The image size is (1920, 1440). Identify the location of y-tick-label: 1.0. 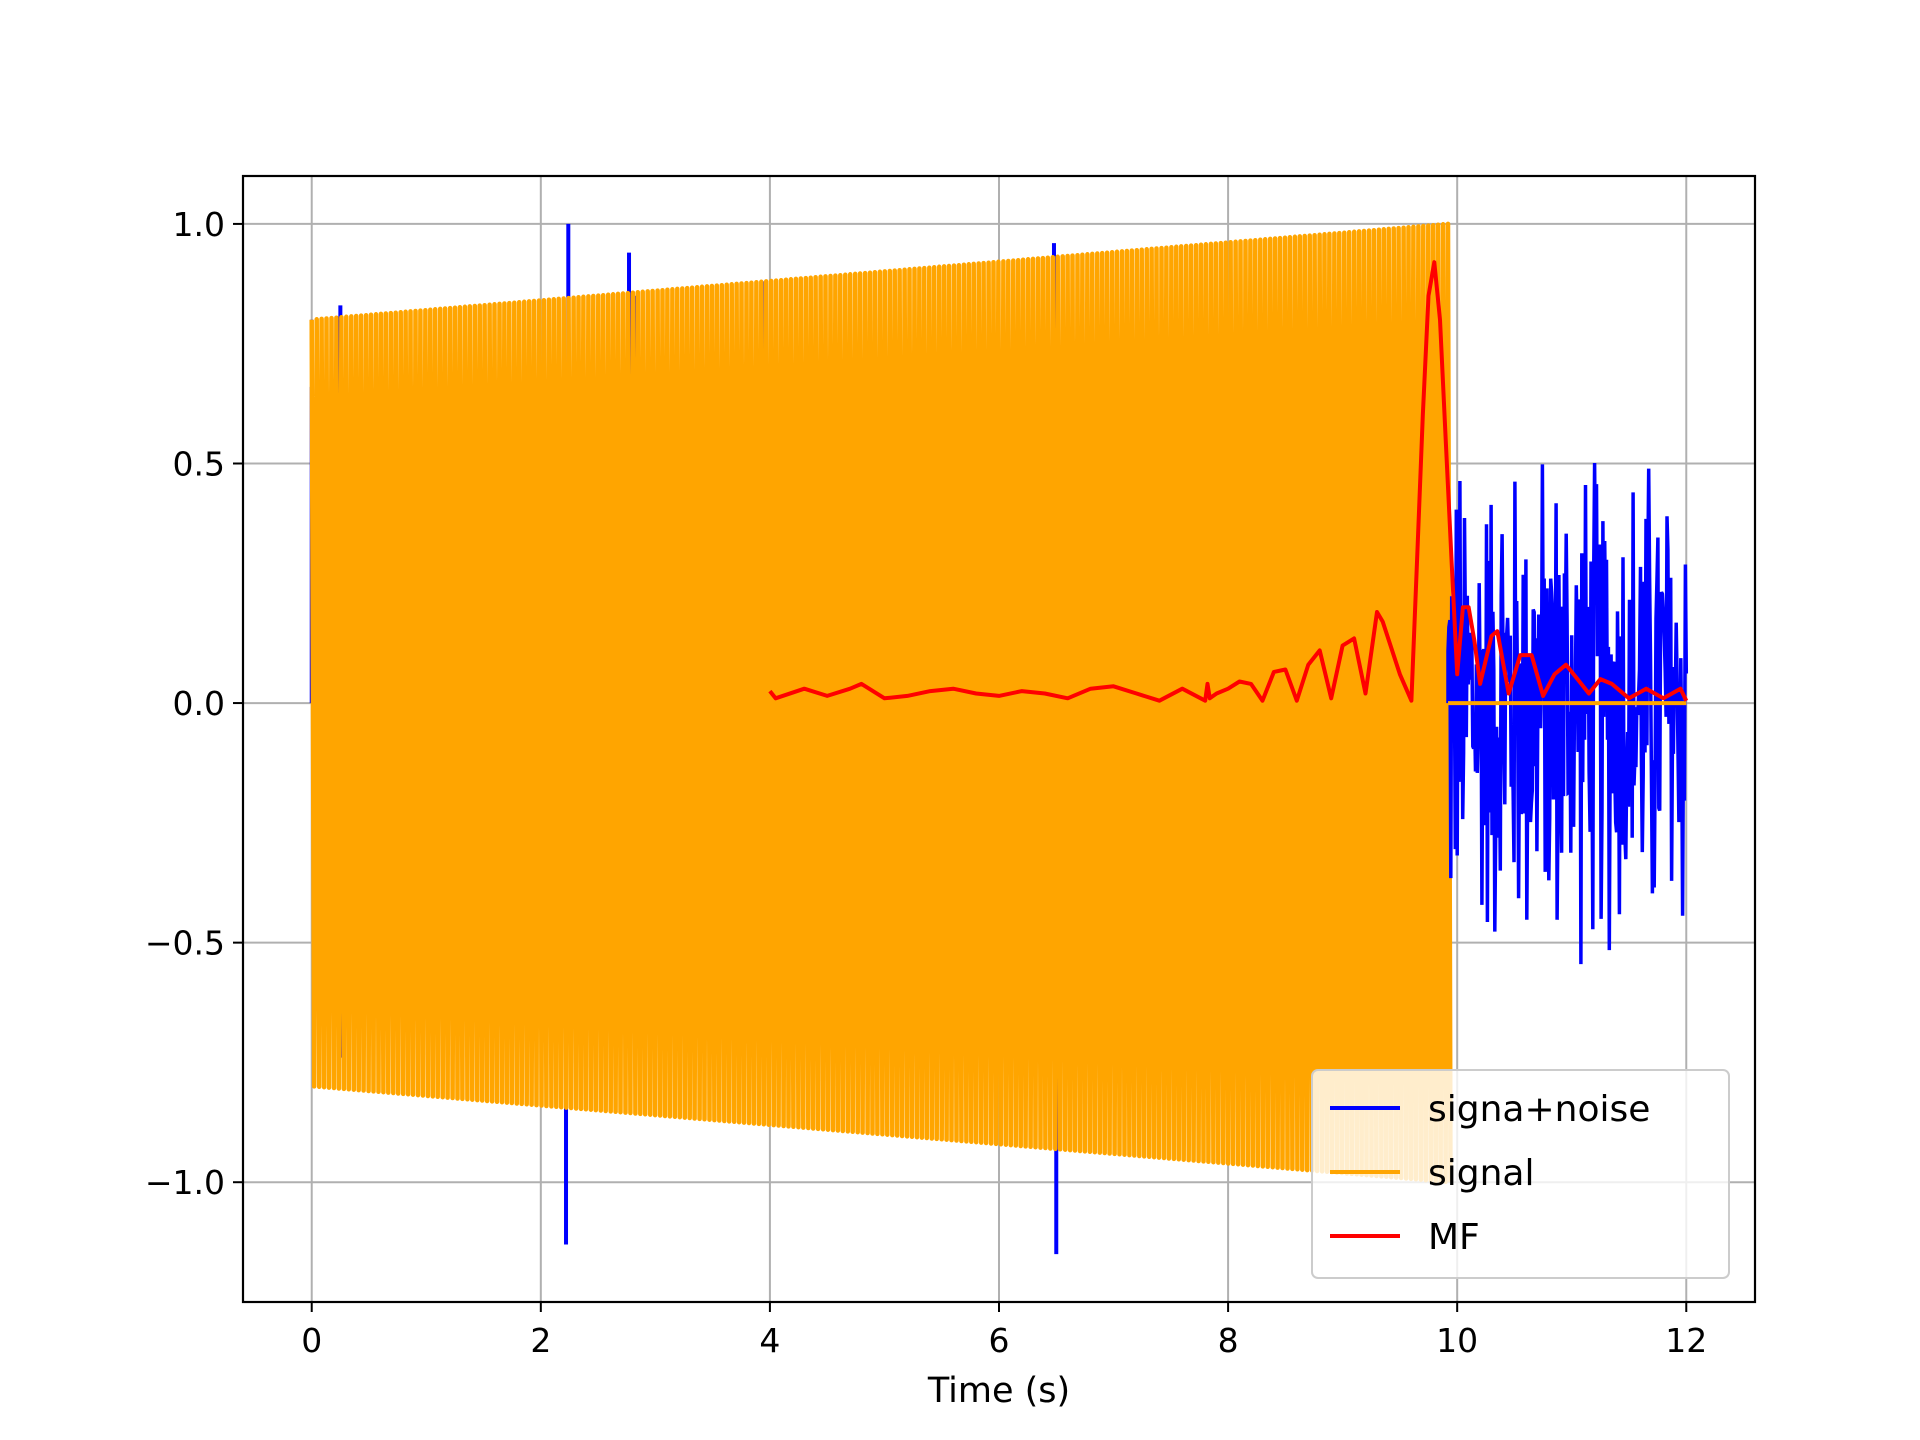
(199, 224).